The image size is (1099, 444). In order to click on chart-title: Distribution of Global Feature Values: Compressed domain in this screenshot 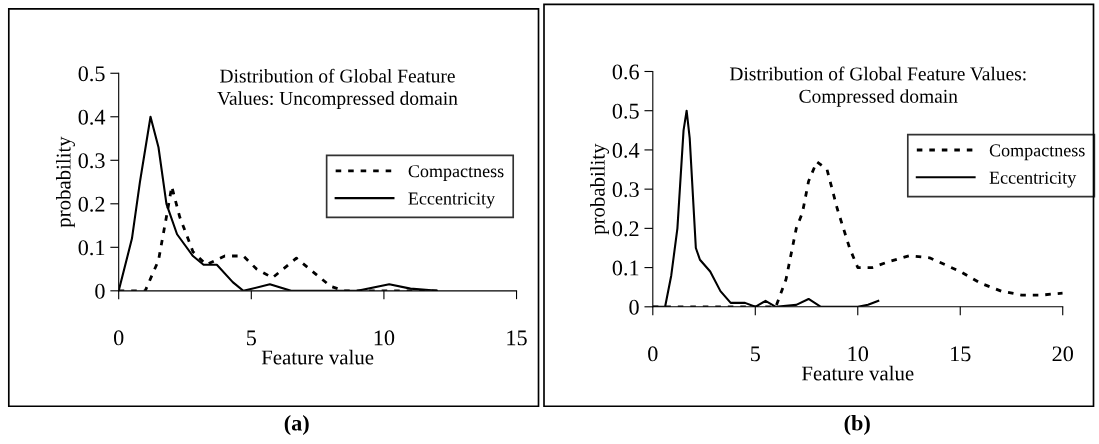, I will do `click(877, 86)`.